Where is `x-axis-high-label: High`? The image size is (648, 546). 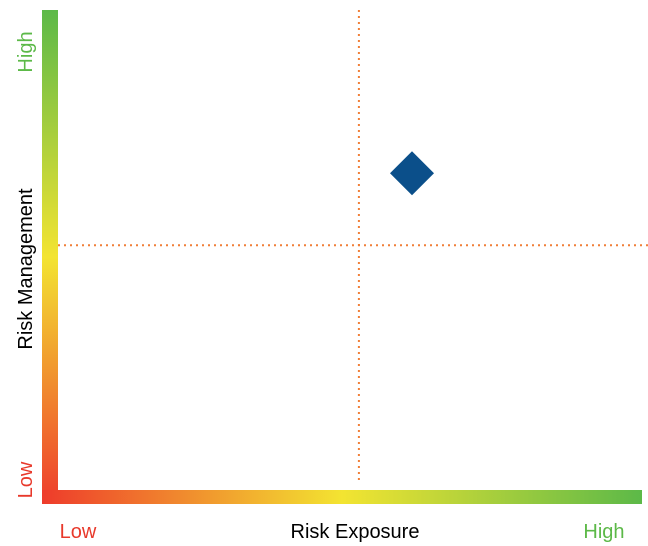 x-axis-high-label: High is located at coordinates (603, 532).